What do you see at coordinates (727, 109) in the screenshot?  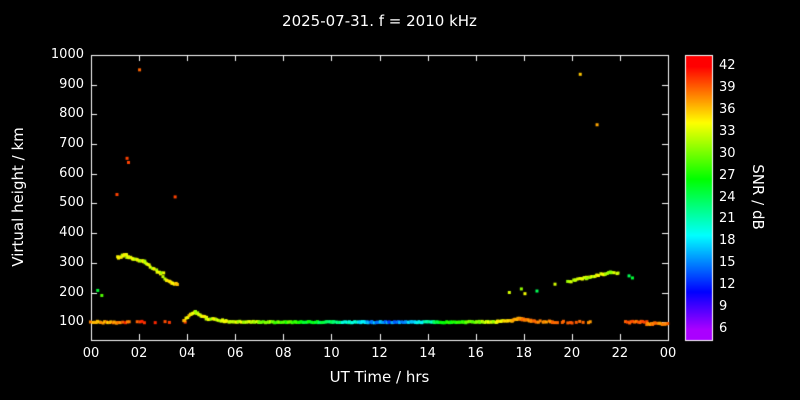 I see `cbtick-label: 36` at bounding box center [727, 109].